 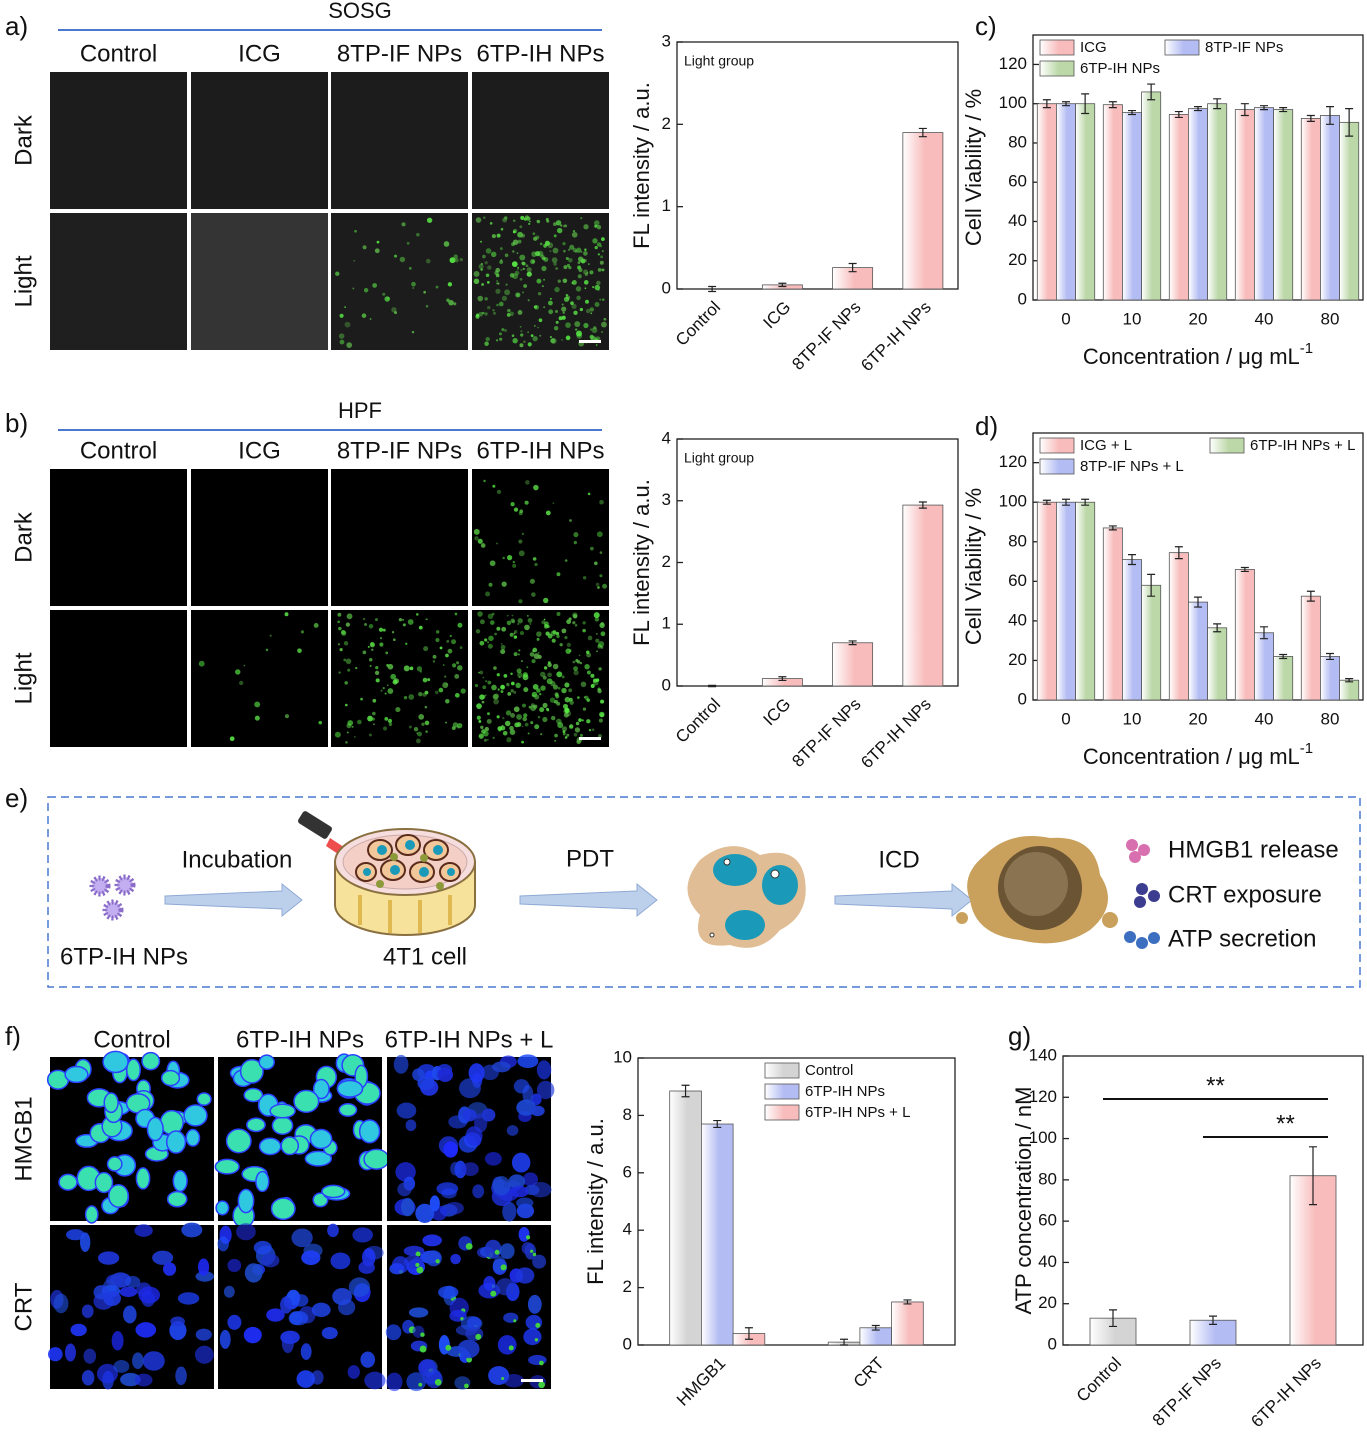 What do you see at coordinates (1132, 718) in the screenshot?
I see `x-tick-label: 10` at bounding box center [1132, 718].